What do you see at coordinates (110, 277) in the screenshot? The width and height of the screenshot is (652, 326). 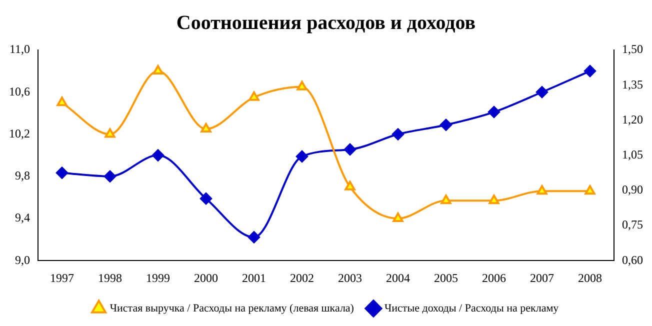 I see `x-tick-label: 1998` at bounding box center [110, 277].